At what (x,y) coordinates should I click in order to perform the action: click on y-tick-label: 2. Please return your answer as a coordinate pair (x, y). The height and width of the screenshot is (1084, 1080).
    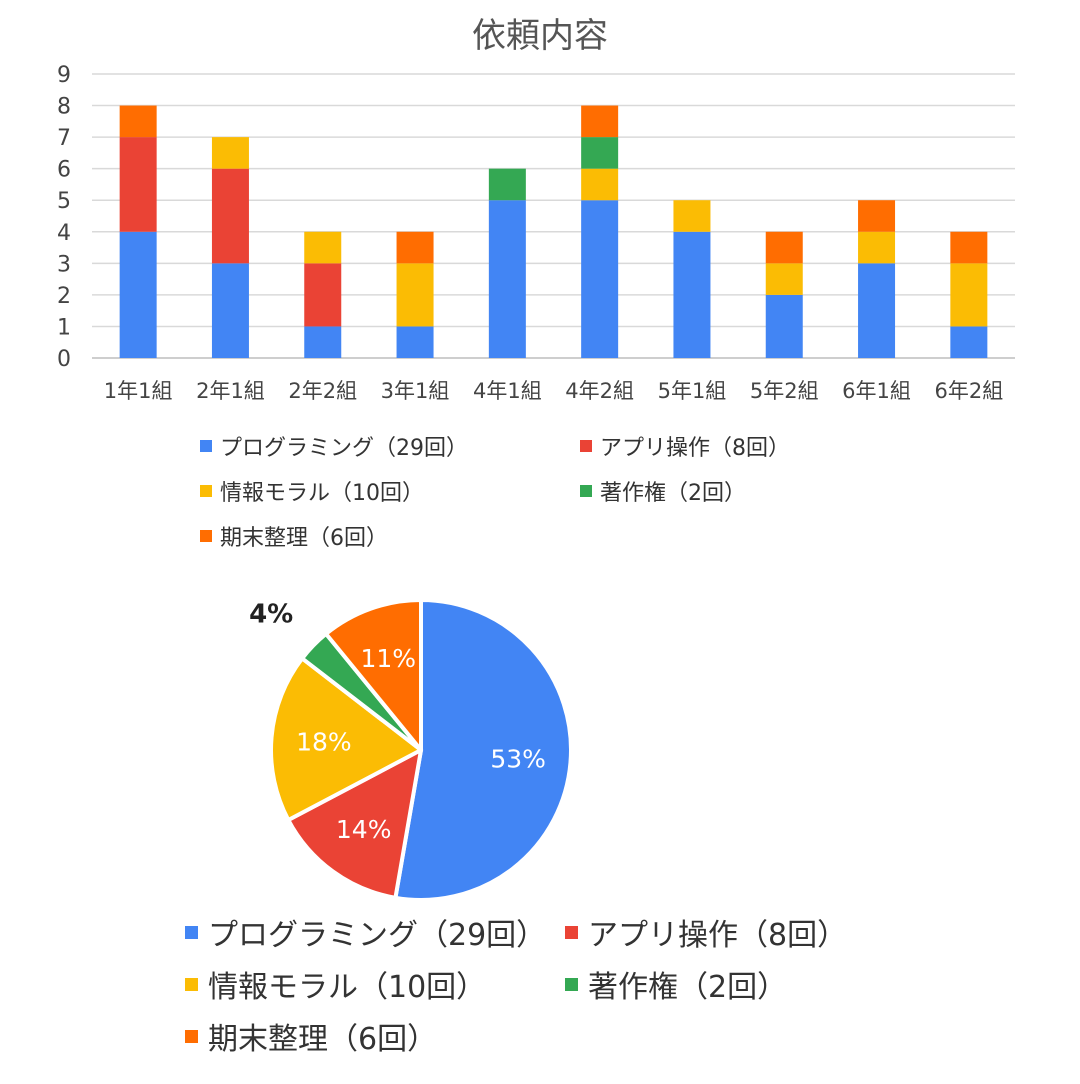
    Looking at the image, I should click on (64, 296).